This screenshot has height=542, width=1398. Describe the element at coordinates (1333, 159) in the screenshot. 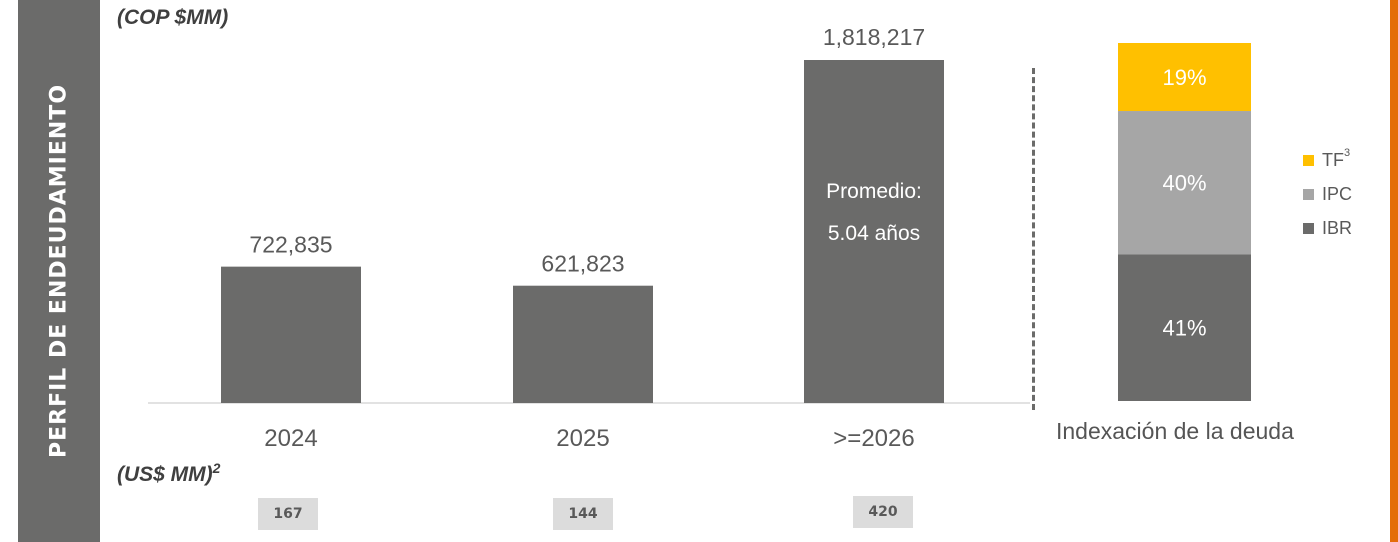

I see `legend-text-tf: TF` at that location.